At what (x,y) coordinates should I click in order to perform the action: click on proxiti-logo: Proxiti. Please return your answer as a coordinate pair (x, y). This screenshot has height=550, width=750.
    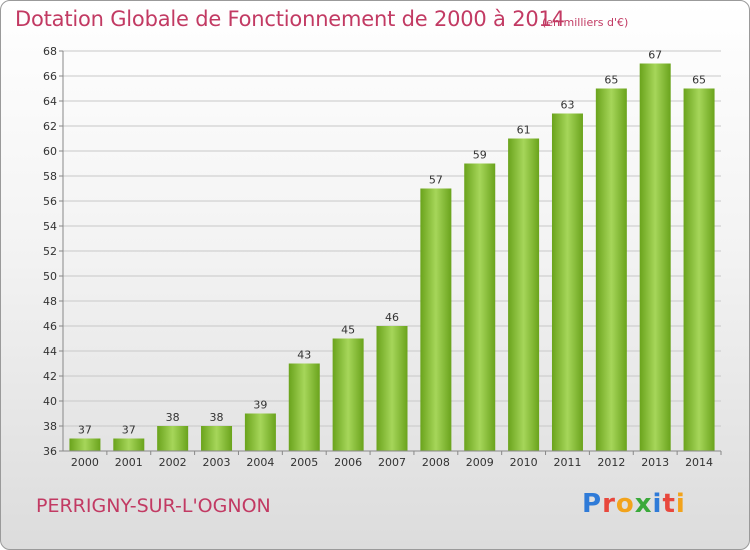
    Looking at the image, I should click on (634, 504).